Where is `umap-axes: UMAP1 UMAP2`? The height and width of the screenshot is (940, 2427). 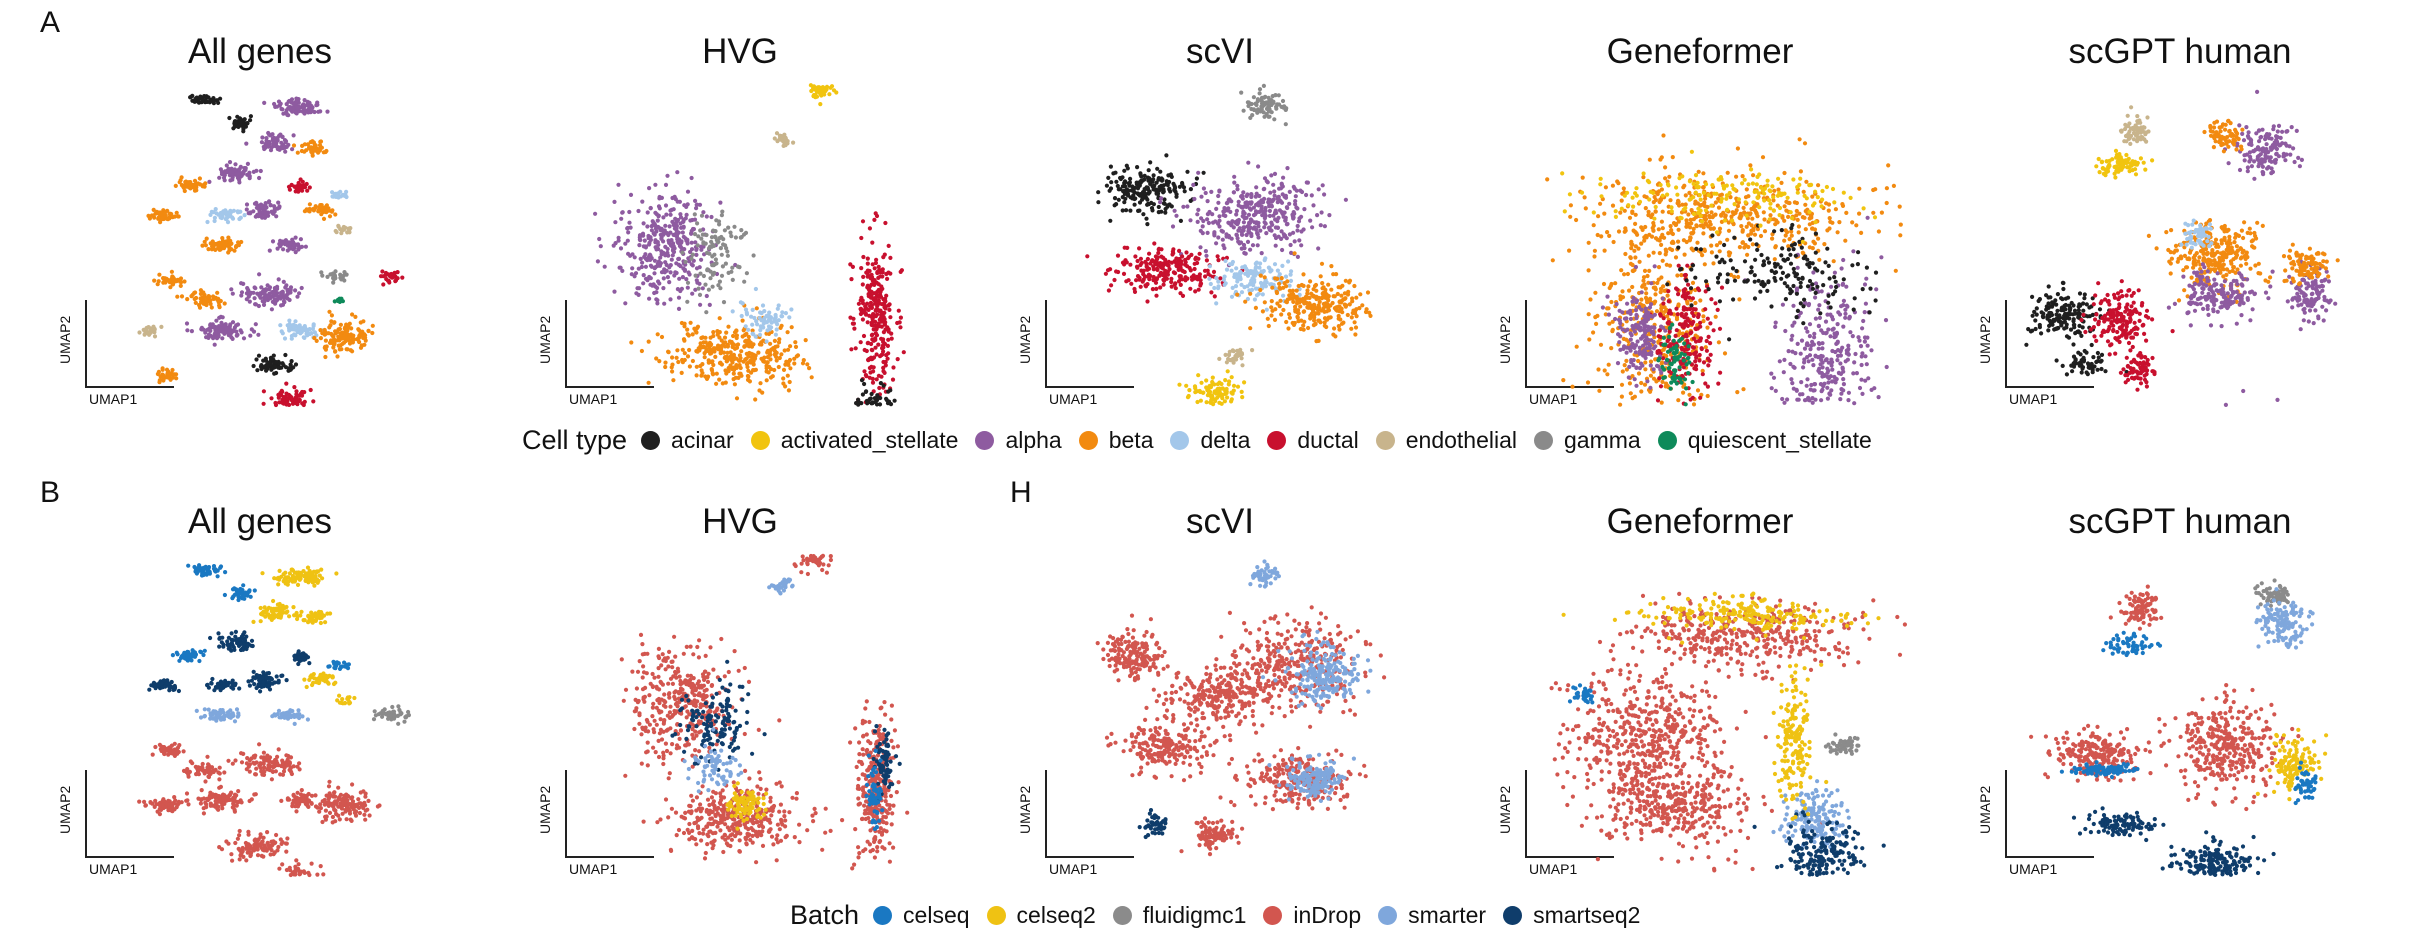
umap-axes: UMAP1 UMAP2 is located at coordinates (595, 353).